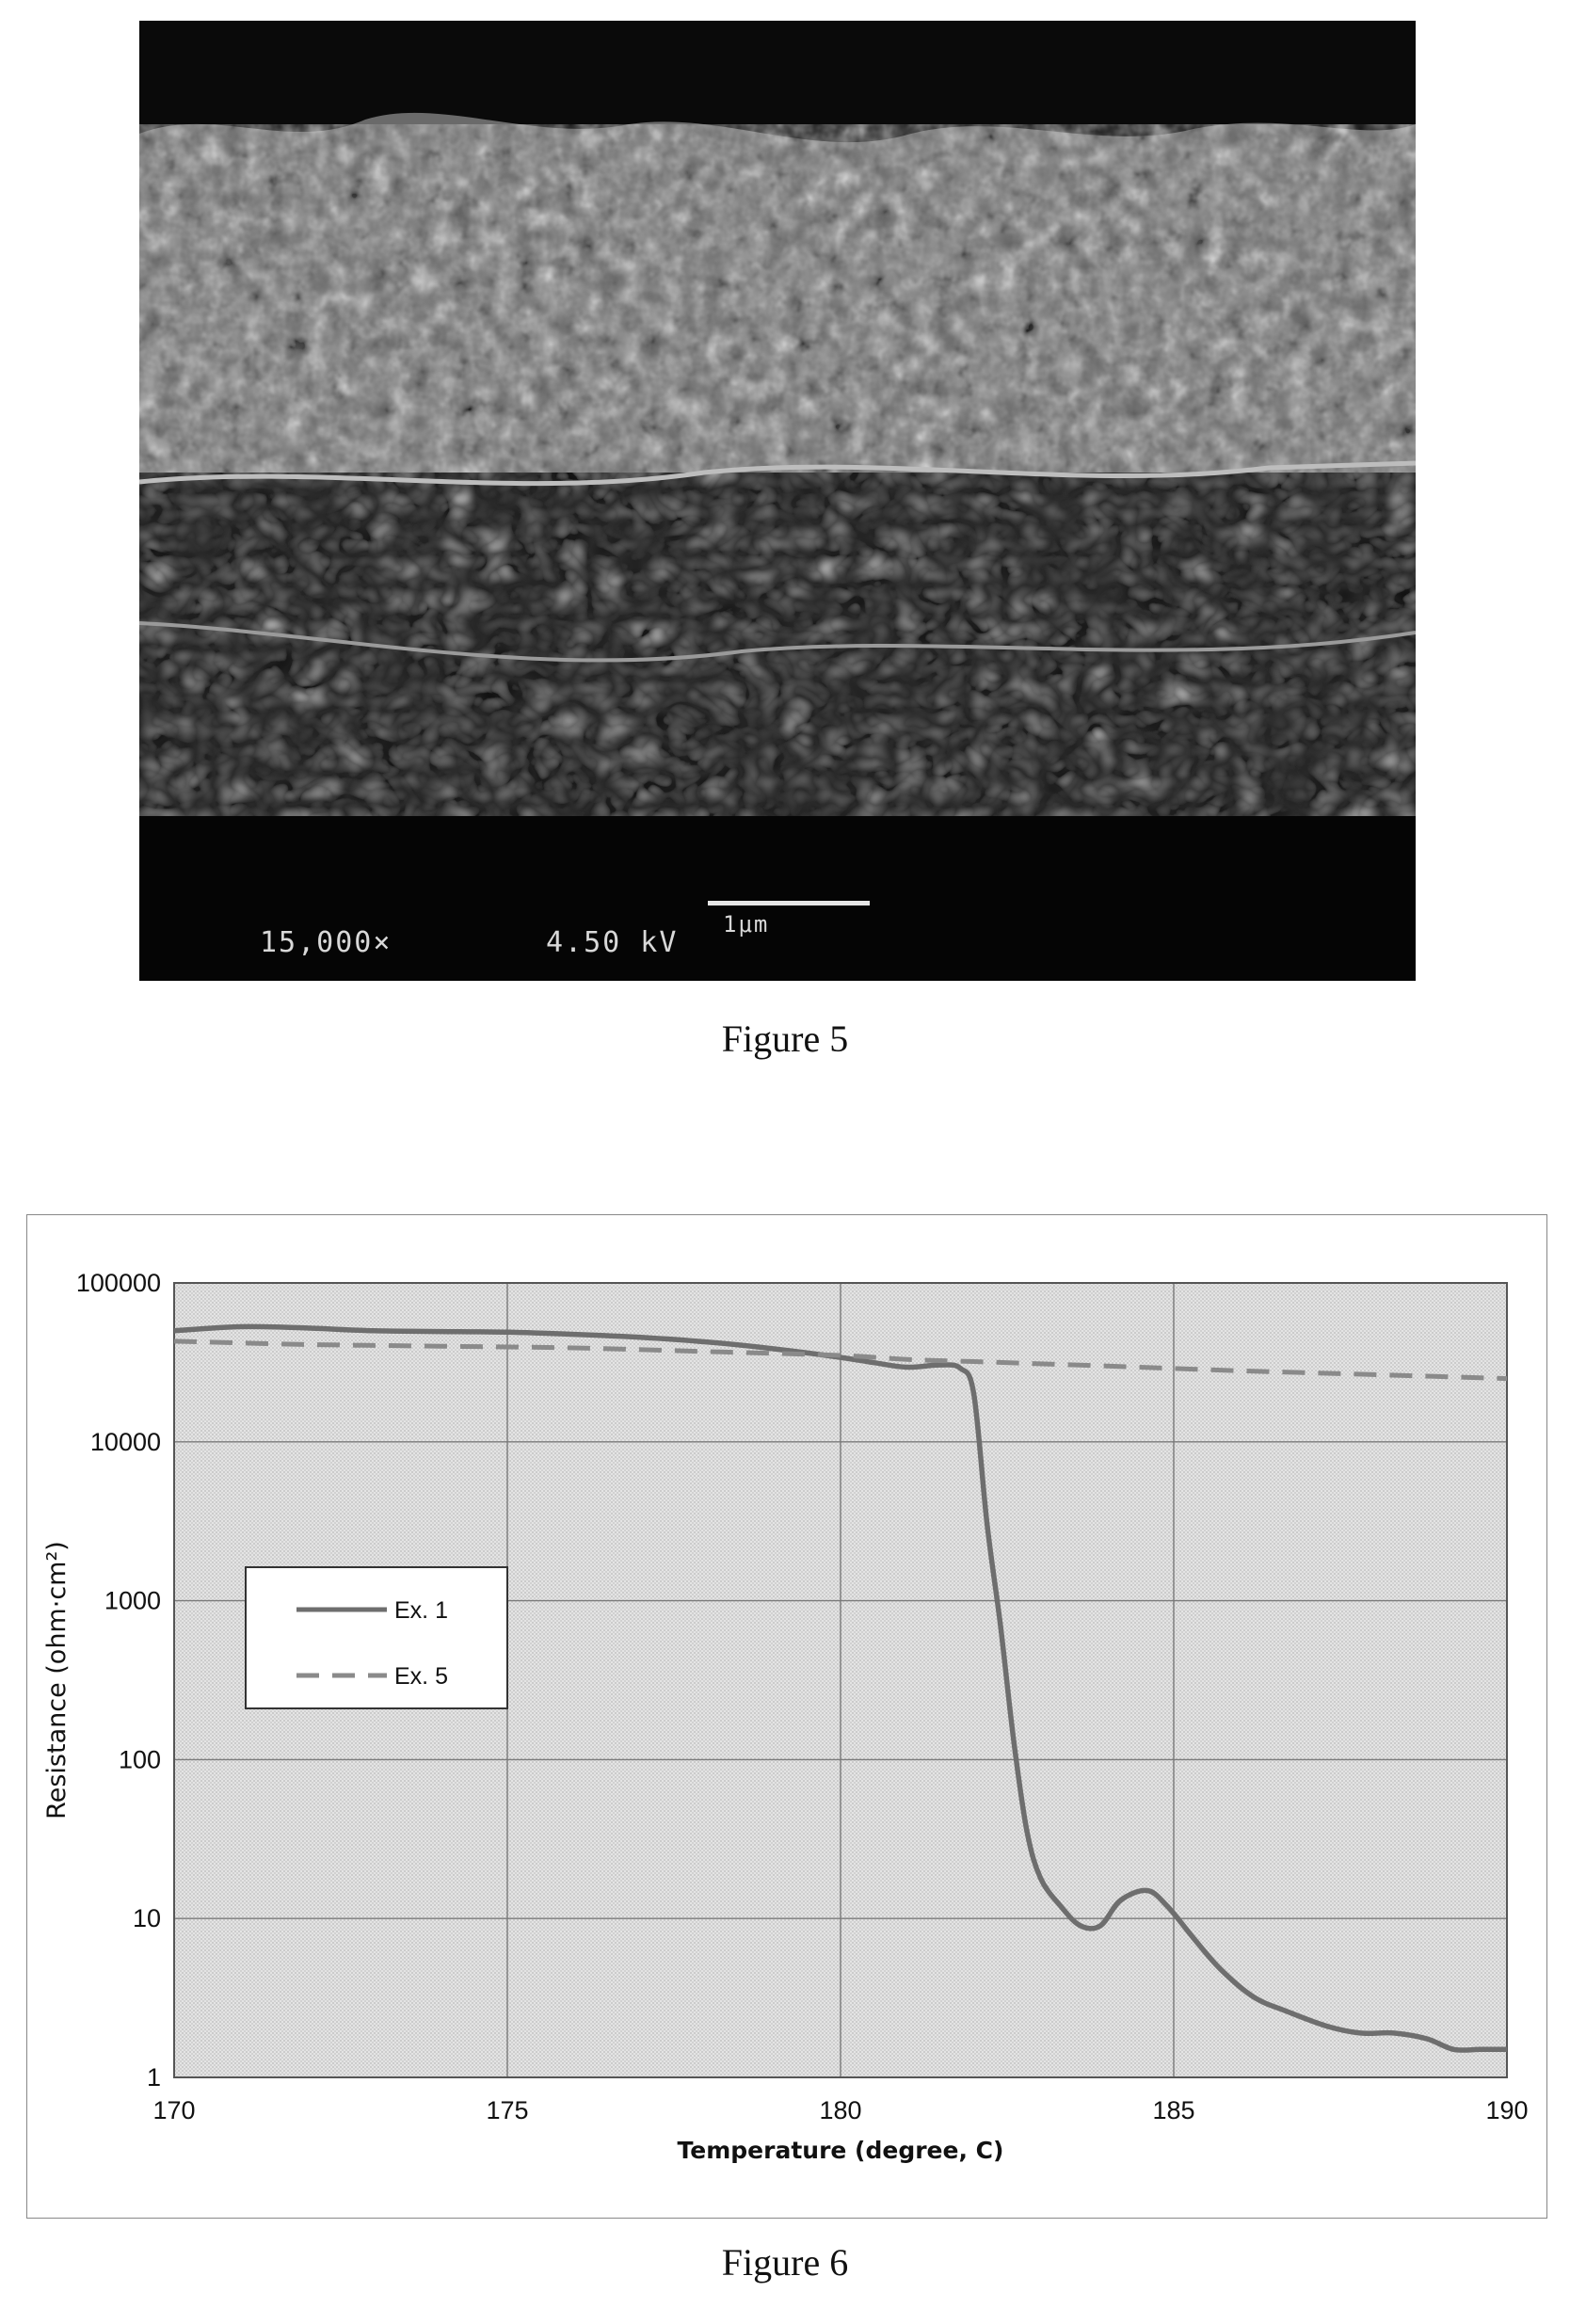  What do you see at coordinates (140, 1759) in the screenshot?
I see `y-tick-label: 100` at bounding box center [140, 1759].